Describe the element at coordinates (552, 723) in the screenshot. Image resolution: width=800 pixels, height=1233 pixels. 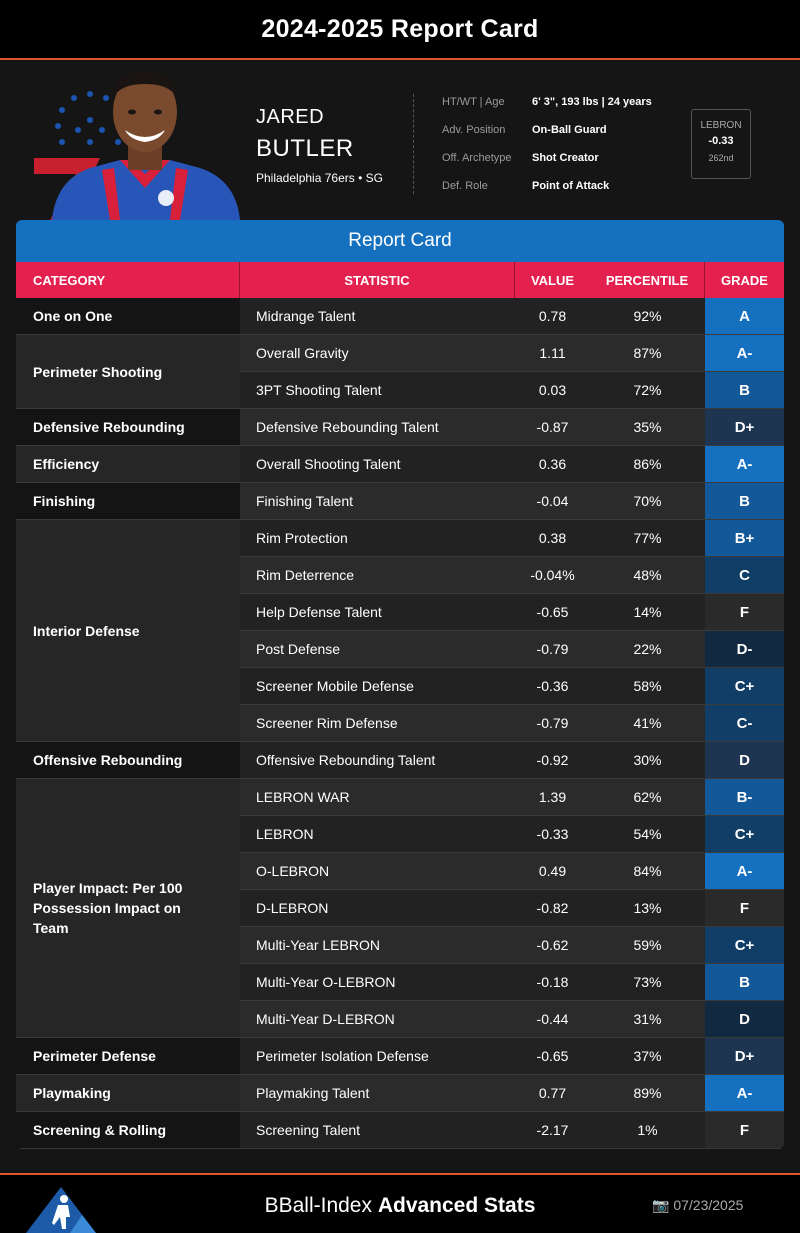
I see `value-cell: -0.79` at that location.